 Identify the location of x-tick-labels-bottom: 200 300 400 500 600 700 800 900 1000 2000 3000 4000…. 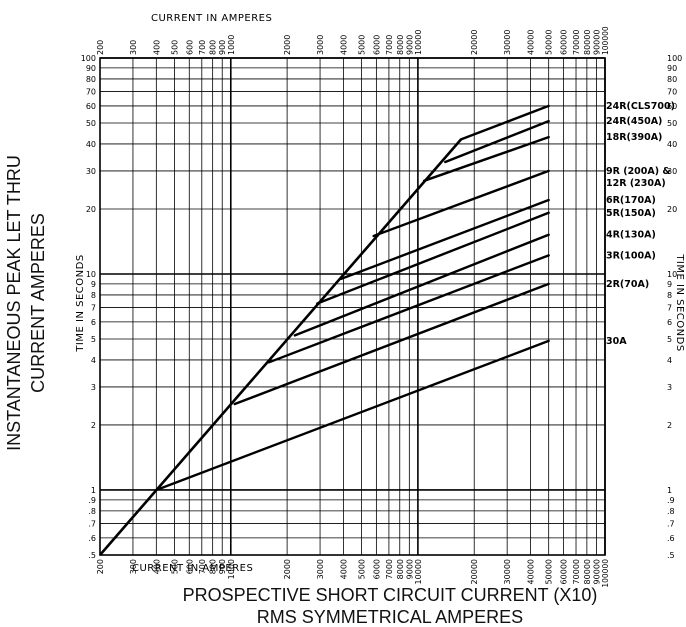
(353, 573).